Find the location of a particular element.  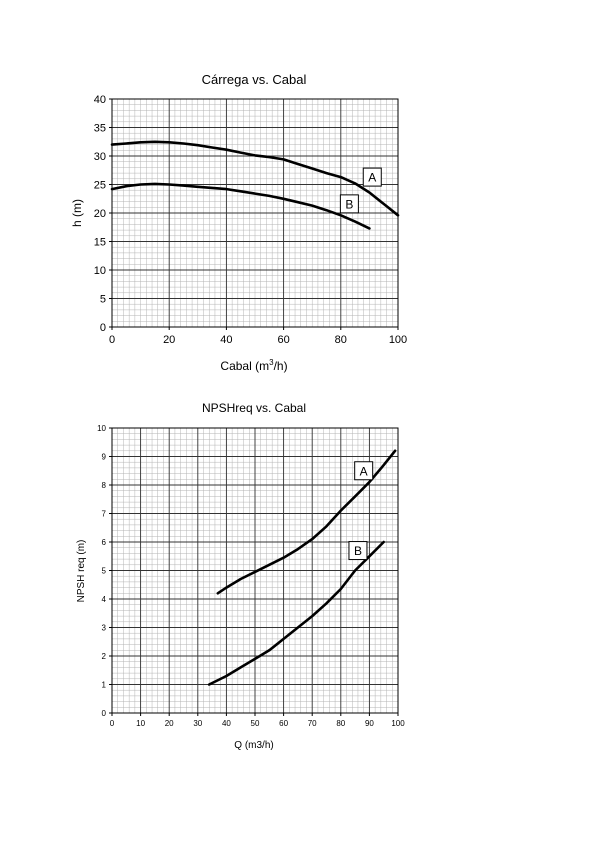

y-tick-label: 2 is located at coordinates (104, 656).